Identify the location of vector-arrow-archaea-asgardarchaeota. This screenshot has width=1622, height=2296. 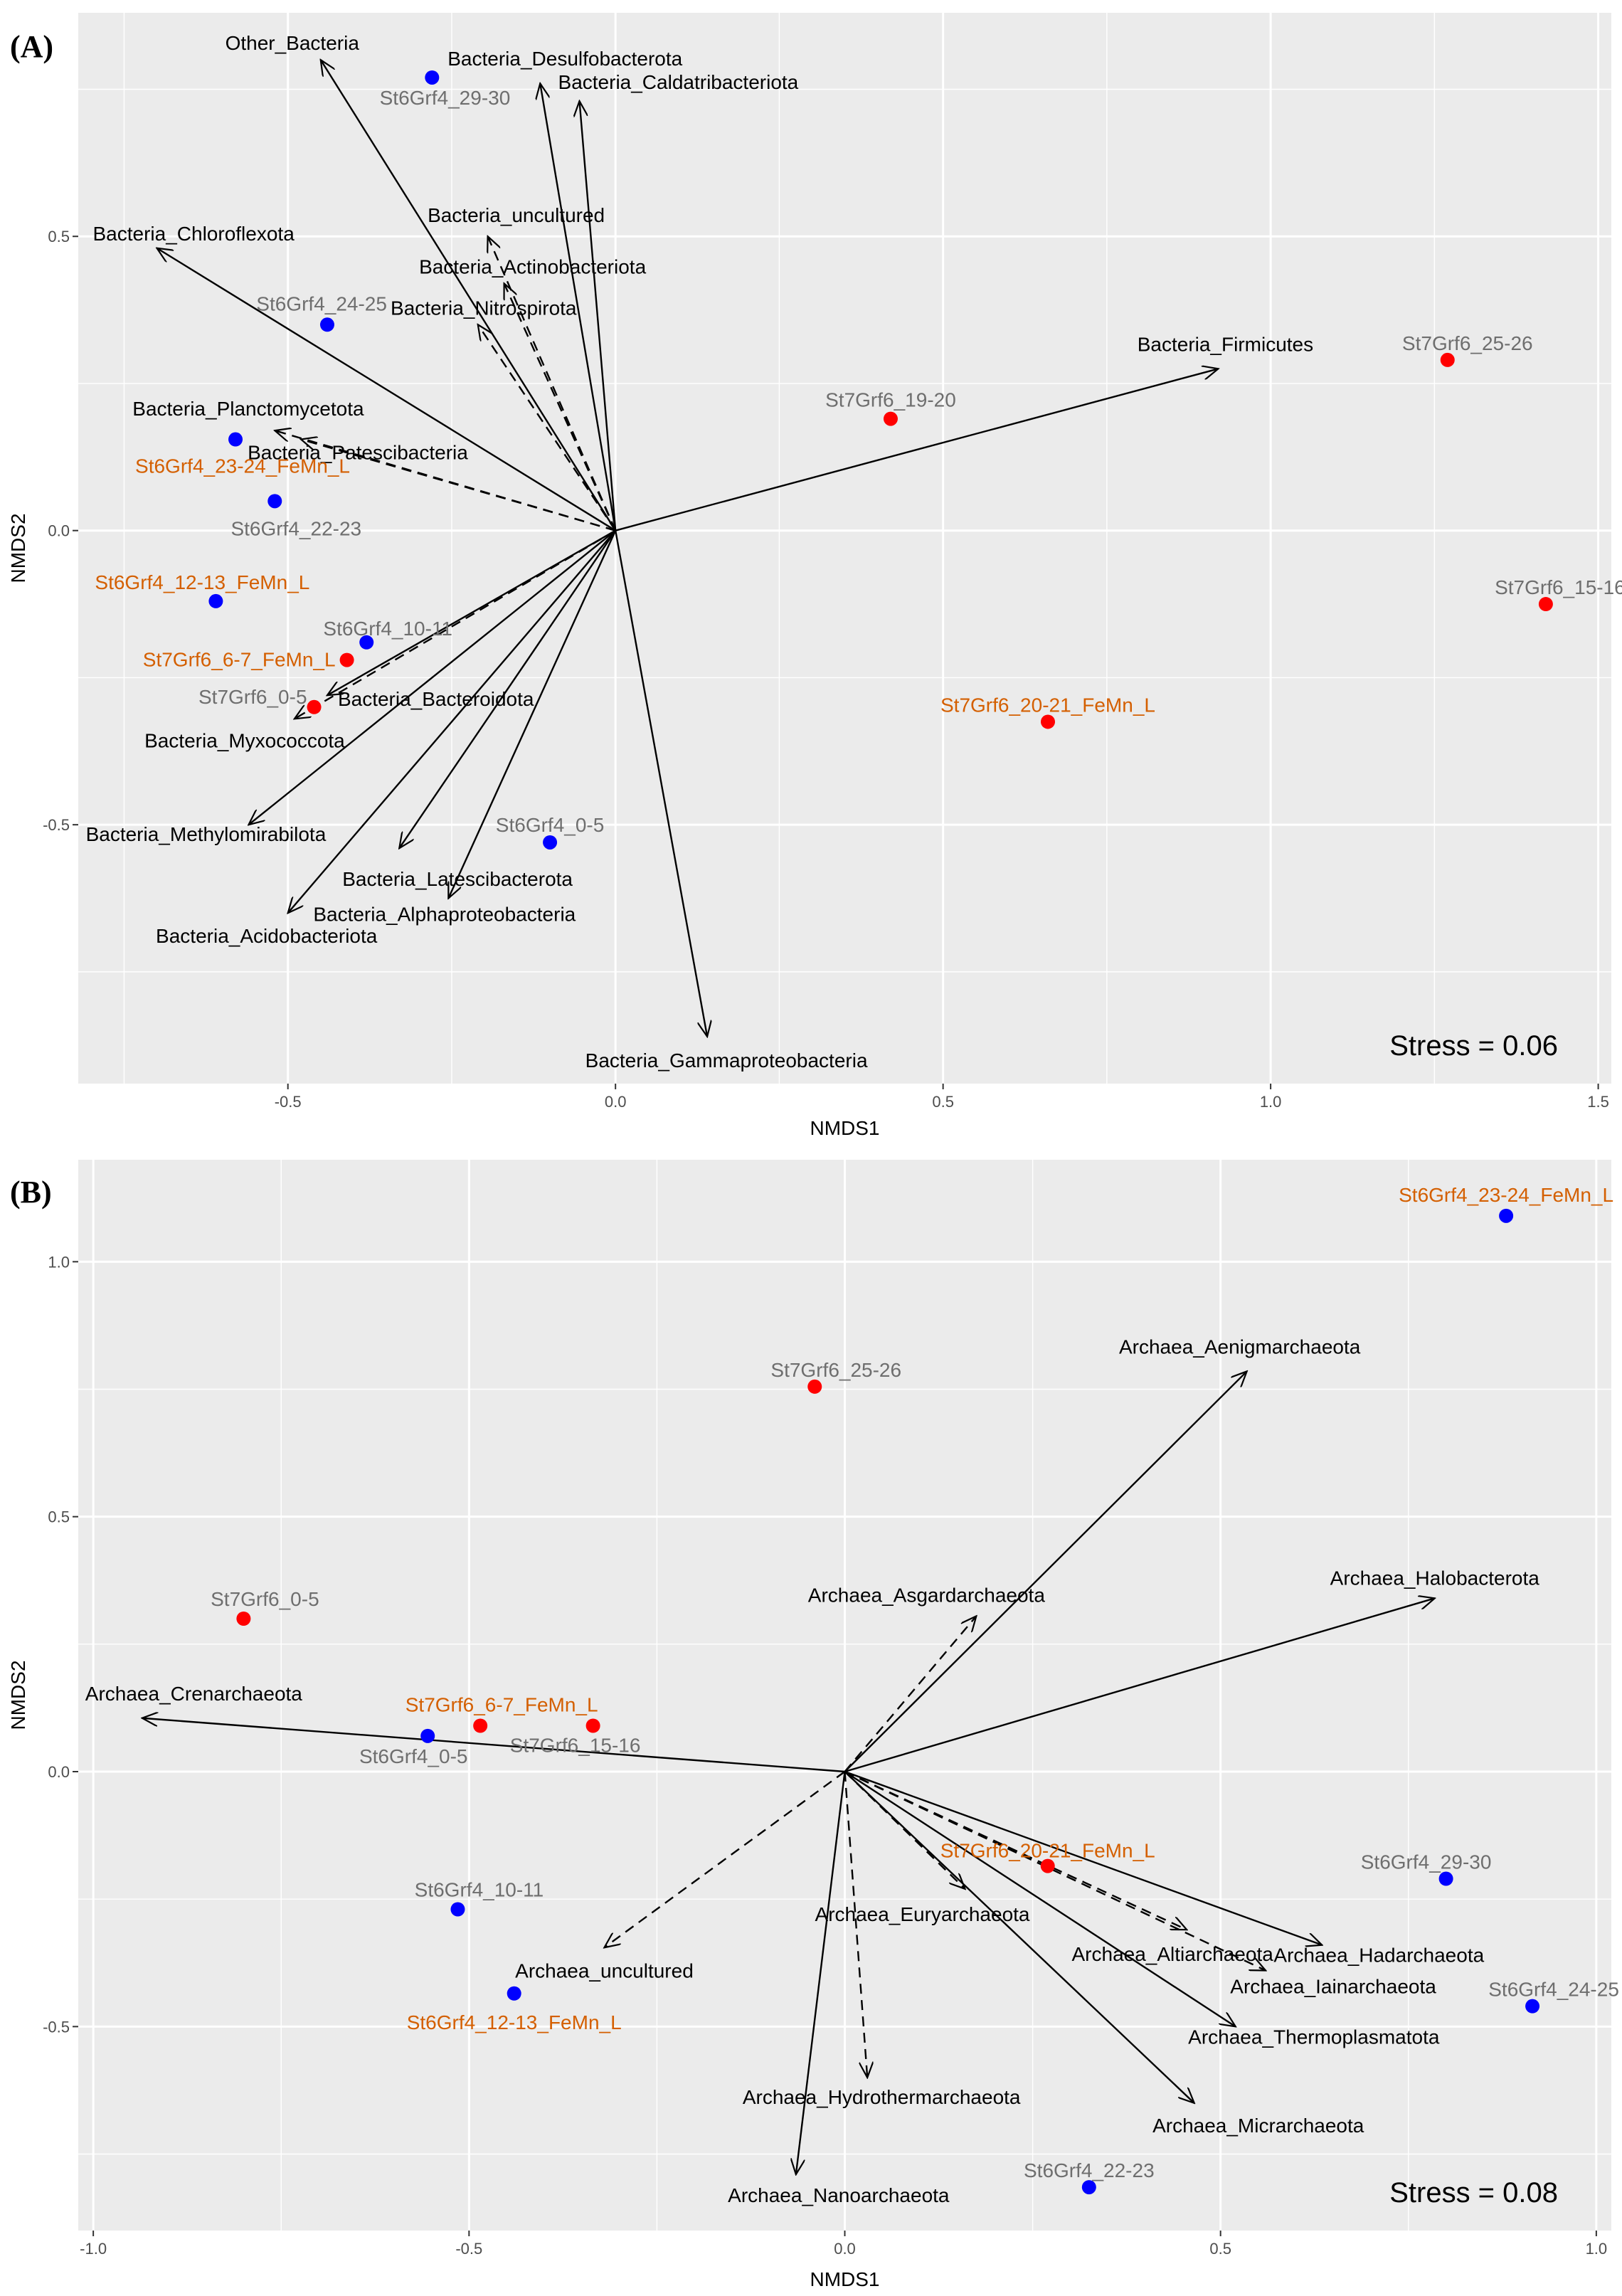
(910, 1694).